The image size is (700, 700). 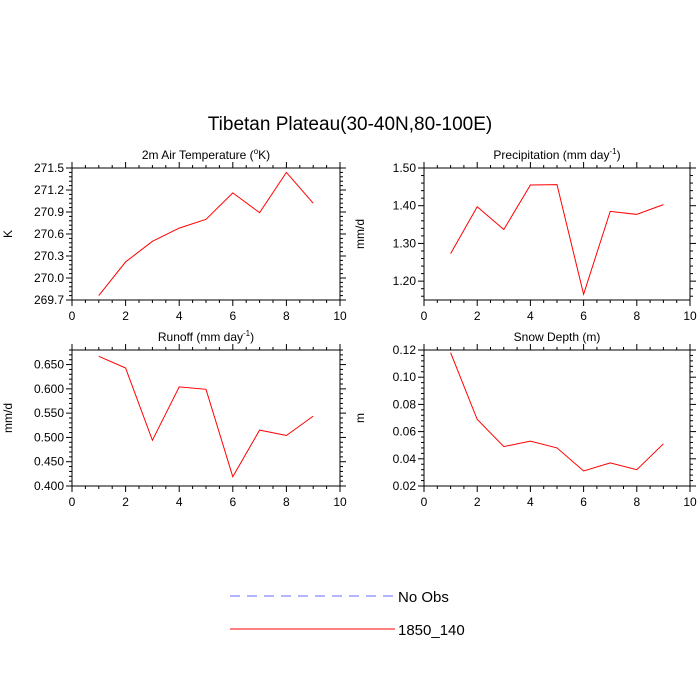 I want to click on precipitation-x-tick-label: 10, so click(x=690, y=316).